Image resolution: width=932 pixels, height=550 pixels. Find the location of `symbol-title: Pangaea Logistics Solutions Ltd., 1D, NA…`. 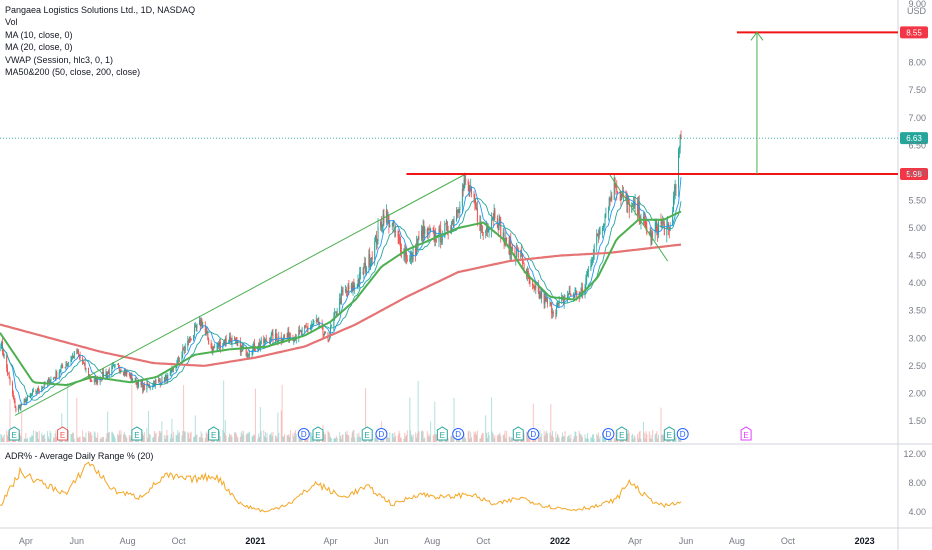

symbol-title: Pangaea Logistics Solutions Ltd., 1D, NA… is located at coordinates (100, 10).